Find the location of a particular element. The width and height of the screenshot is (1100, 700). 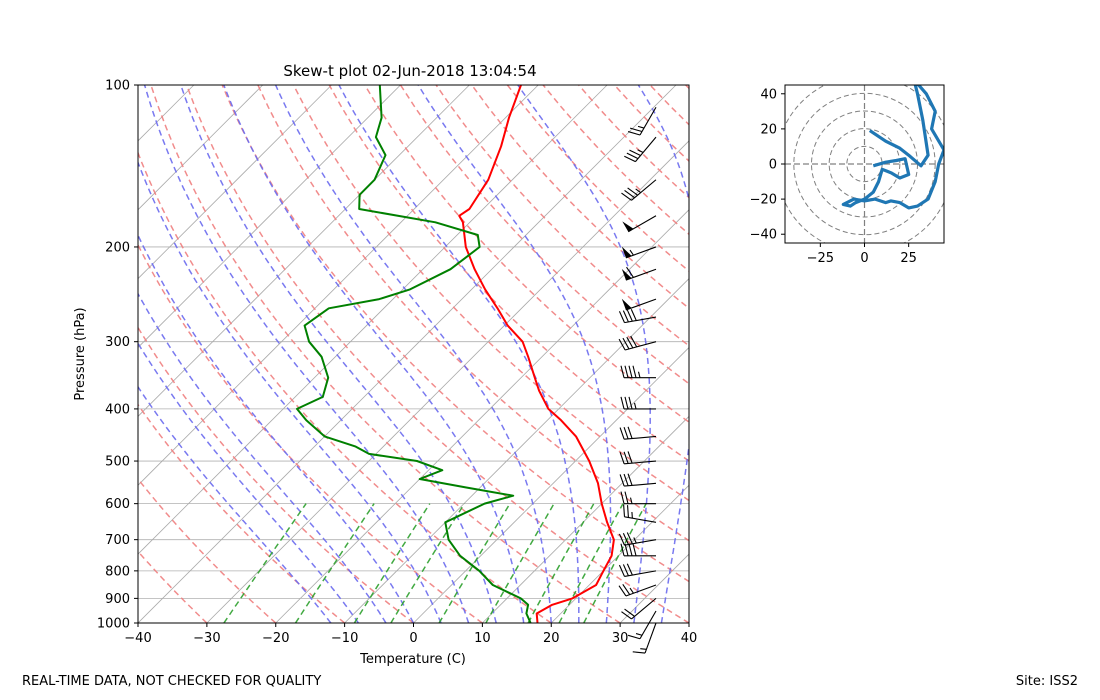

hodograph-y-tick-label: 40 is located at coordinates (768, 94).